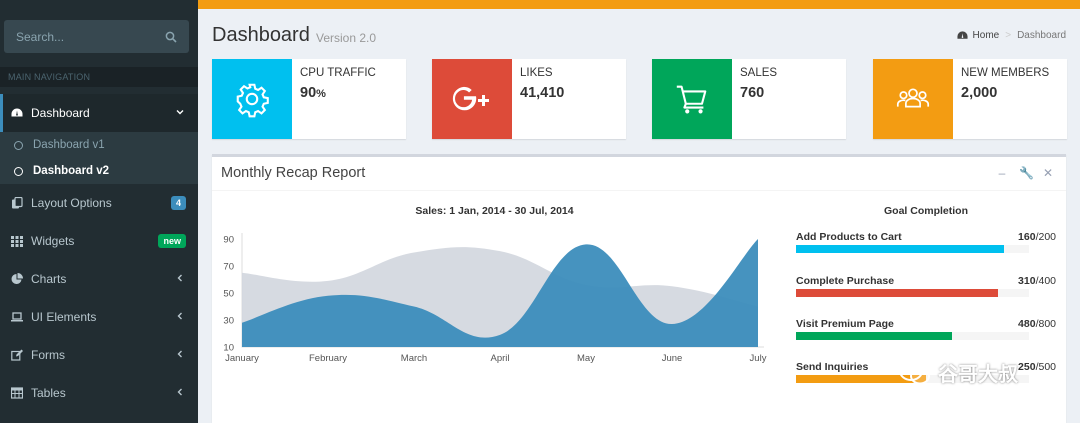 Image resolution: width=1080 pixels, height=423 pixels. Describe the element at coordinates (321, 94) in the screenshot. I see `cpu-unit: %` at that location.